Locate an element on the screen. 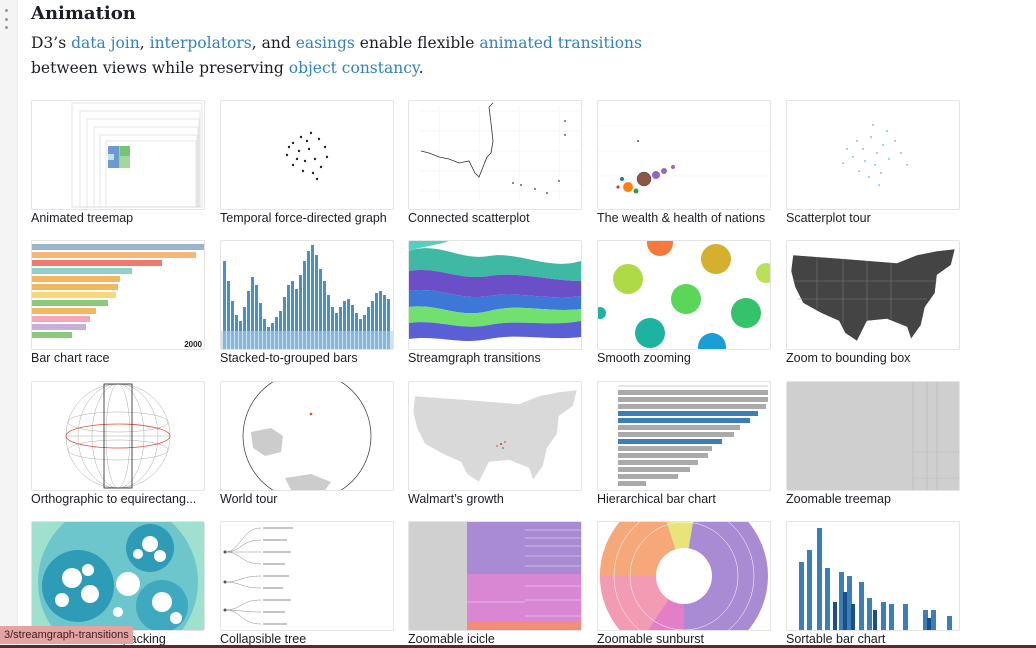 Image resolution: width=1036 pixels, height=648 pixels. gallery-card-force-graph: Temporal force-directed graph is located at coordinates (307, 162).